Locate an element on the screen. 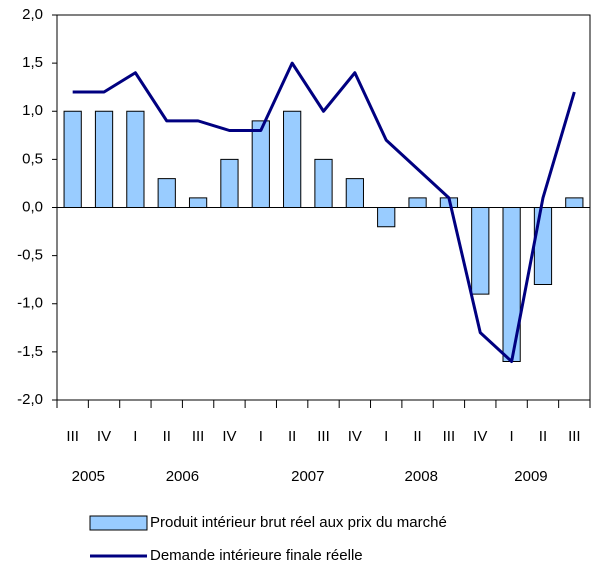 Image resolution: width=593 pixels, height=569 pixels. legend-label: Demande intérieure finale réelle is located at coordinates (256, 555).